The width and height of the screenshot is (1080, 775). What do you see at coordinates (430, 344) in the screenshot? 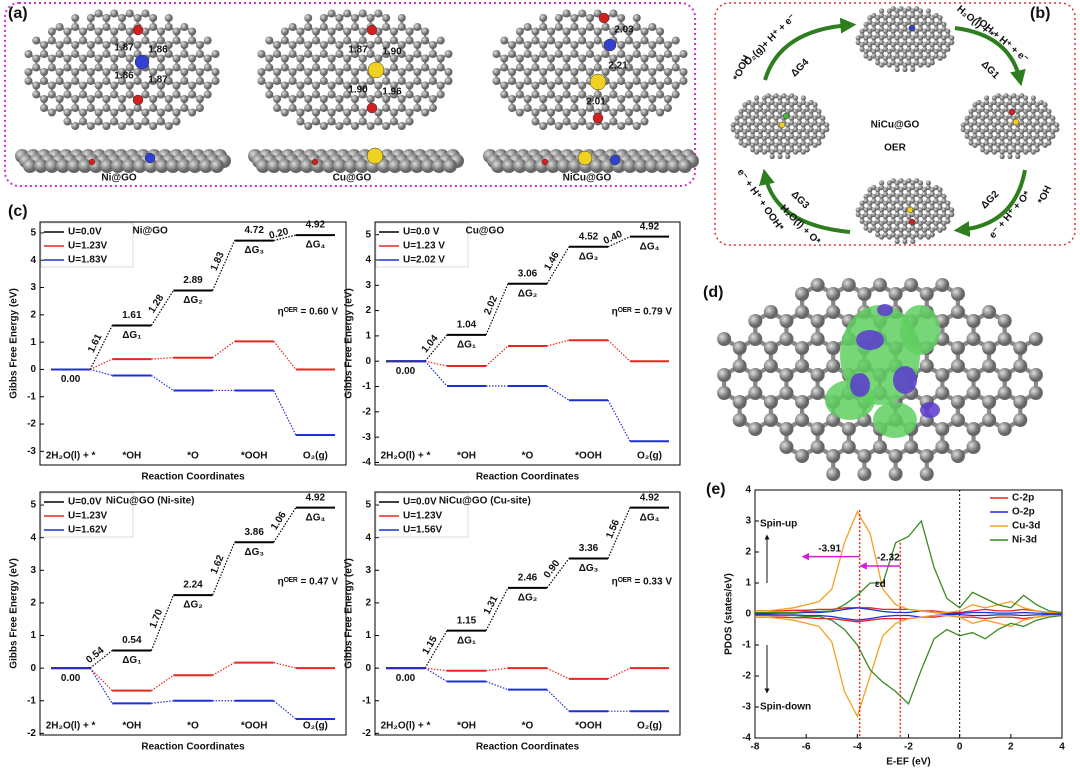
I see `delta-label: 1.04` at bounding box center [430, 344].